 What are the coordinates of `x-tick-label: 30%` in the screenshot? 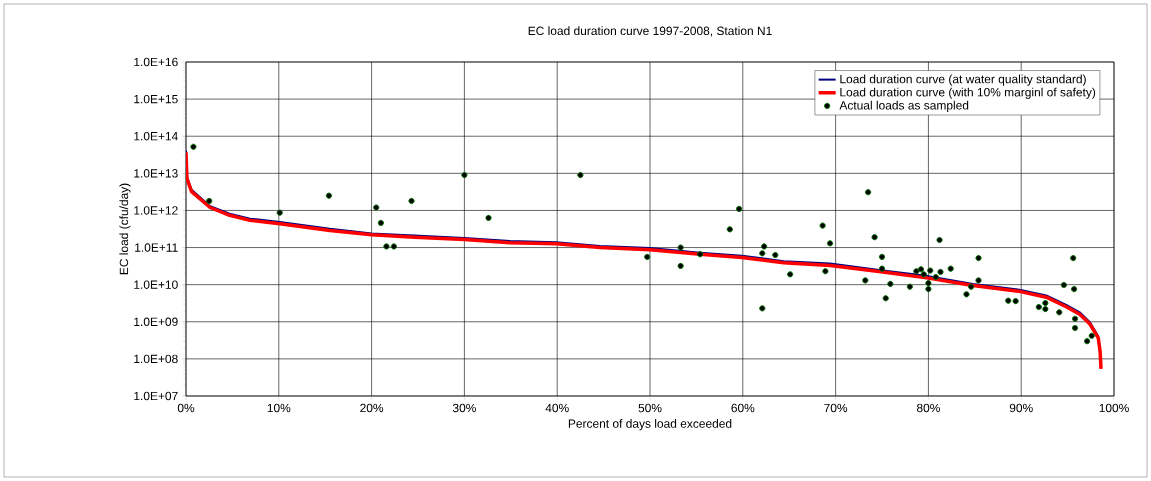 It's located at (464, 408).